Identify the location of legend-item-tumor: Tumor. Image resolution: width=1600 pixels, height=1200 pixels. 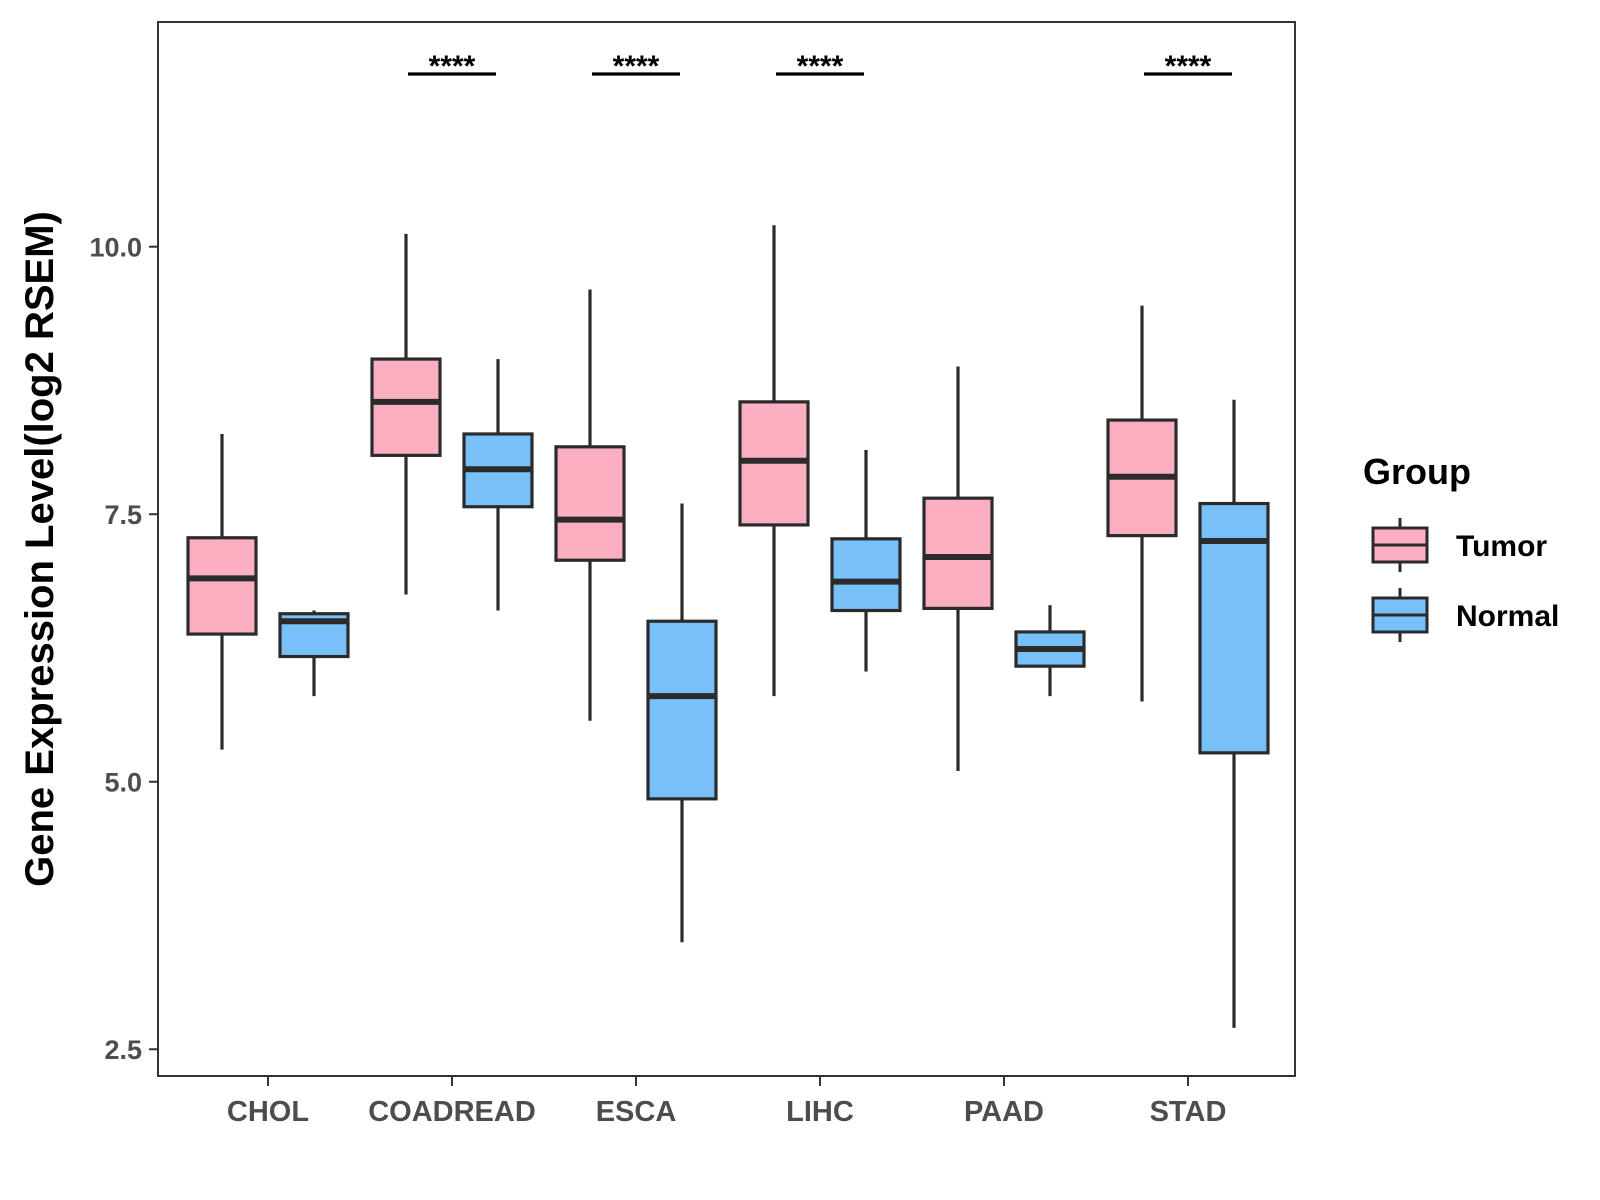
(1459, 545).